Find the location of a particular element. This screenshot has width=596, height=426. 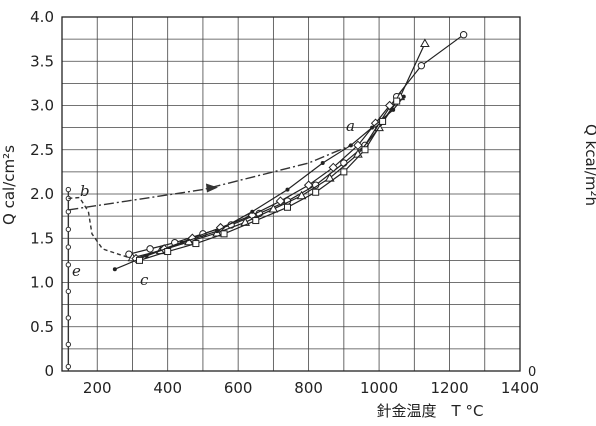

y-left-tick-label: 0.5 is located at coordinates (42, 327).